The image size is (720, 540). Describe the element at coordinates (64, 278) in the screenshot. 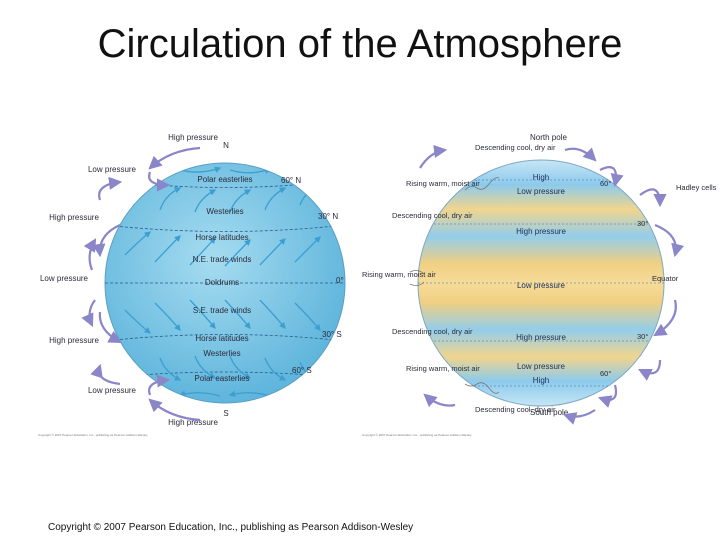

I see `pressure-equator-low: Low pressure` at that location.